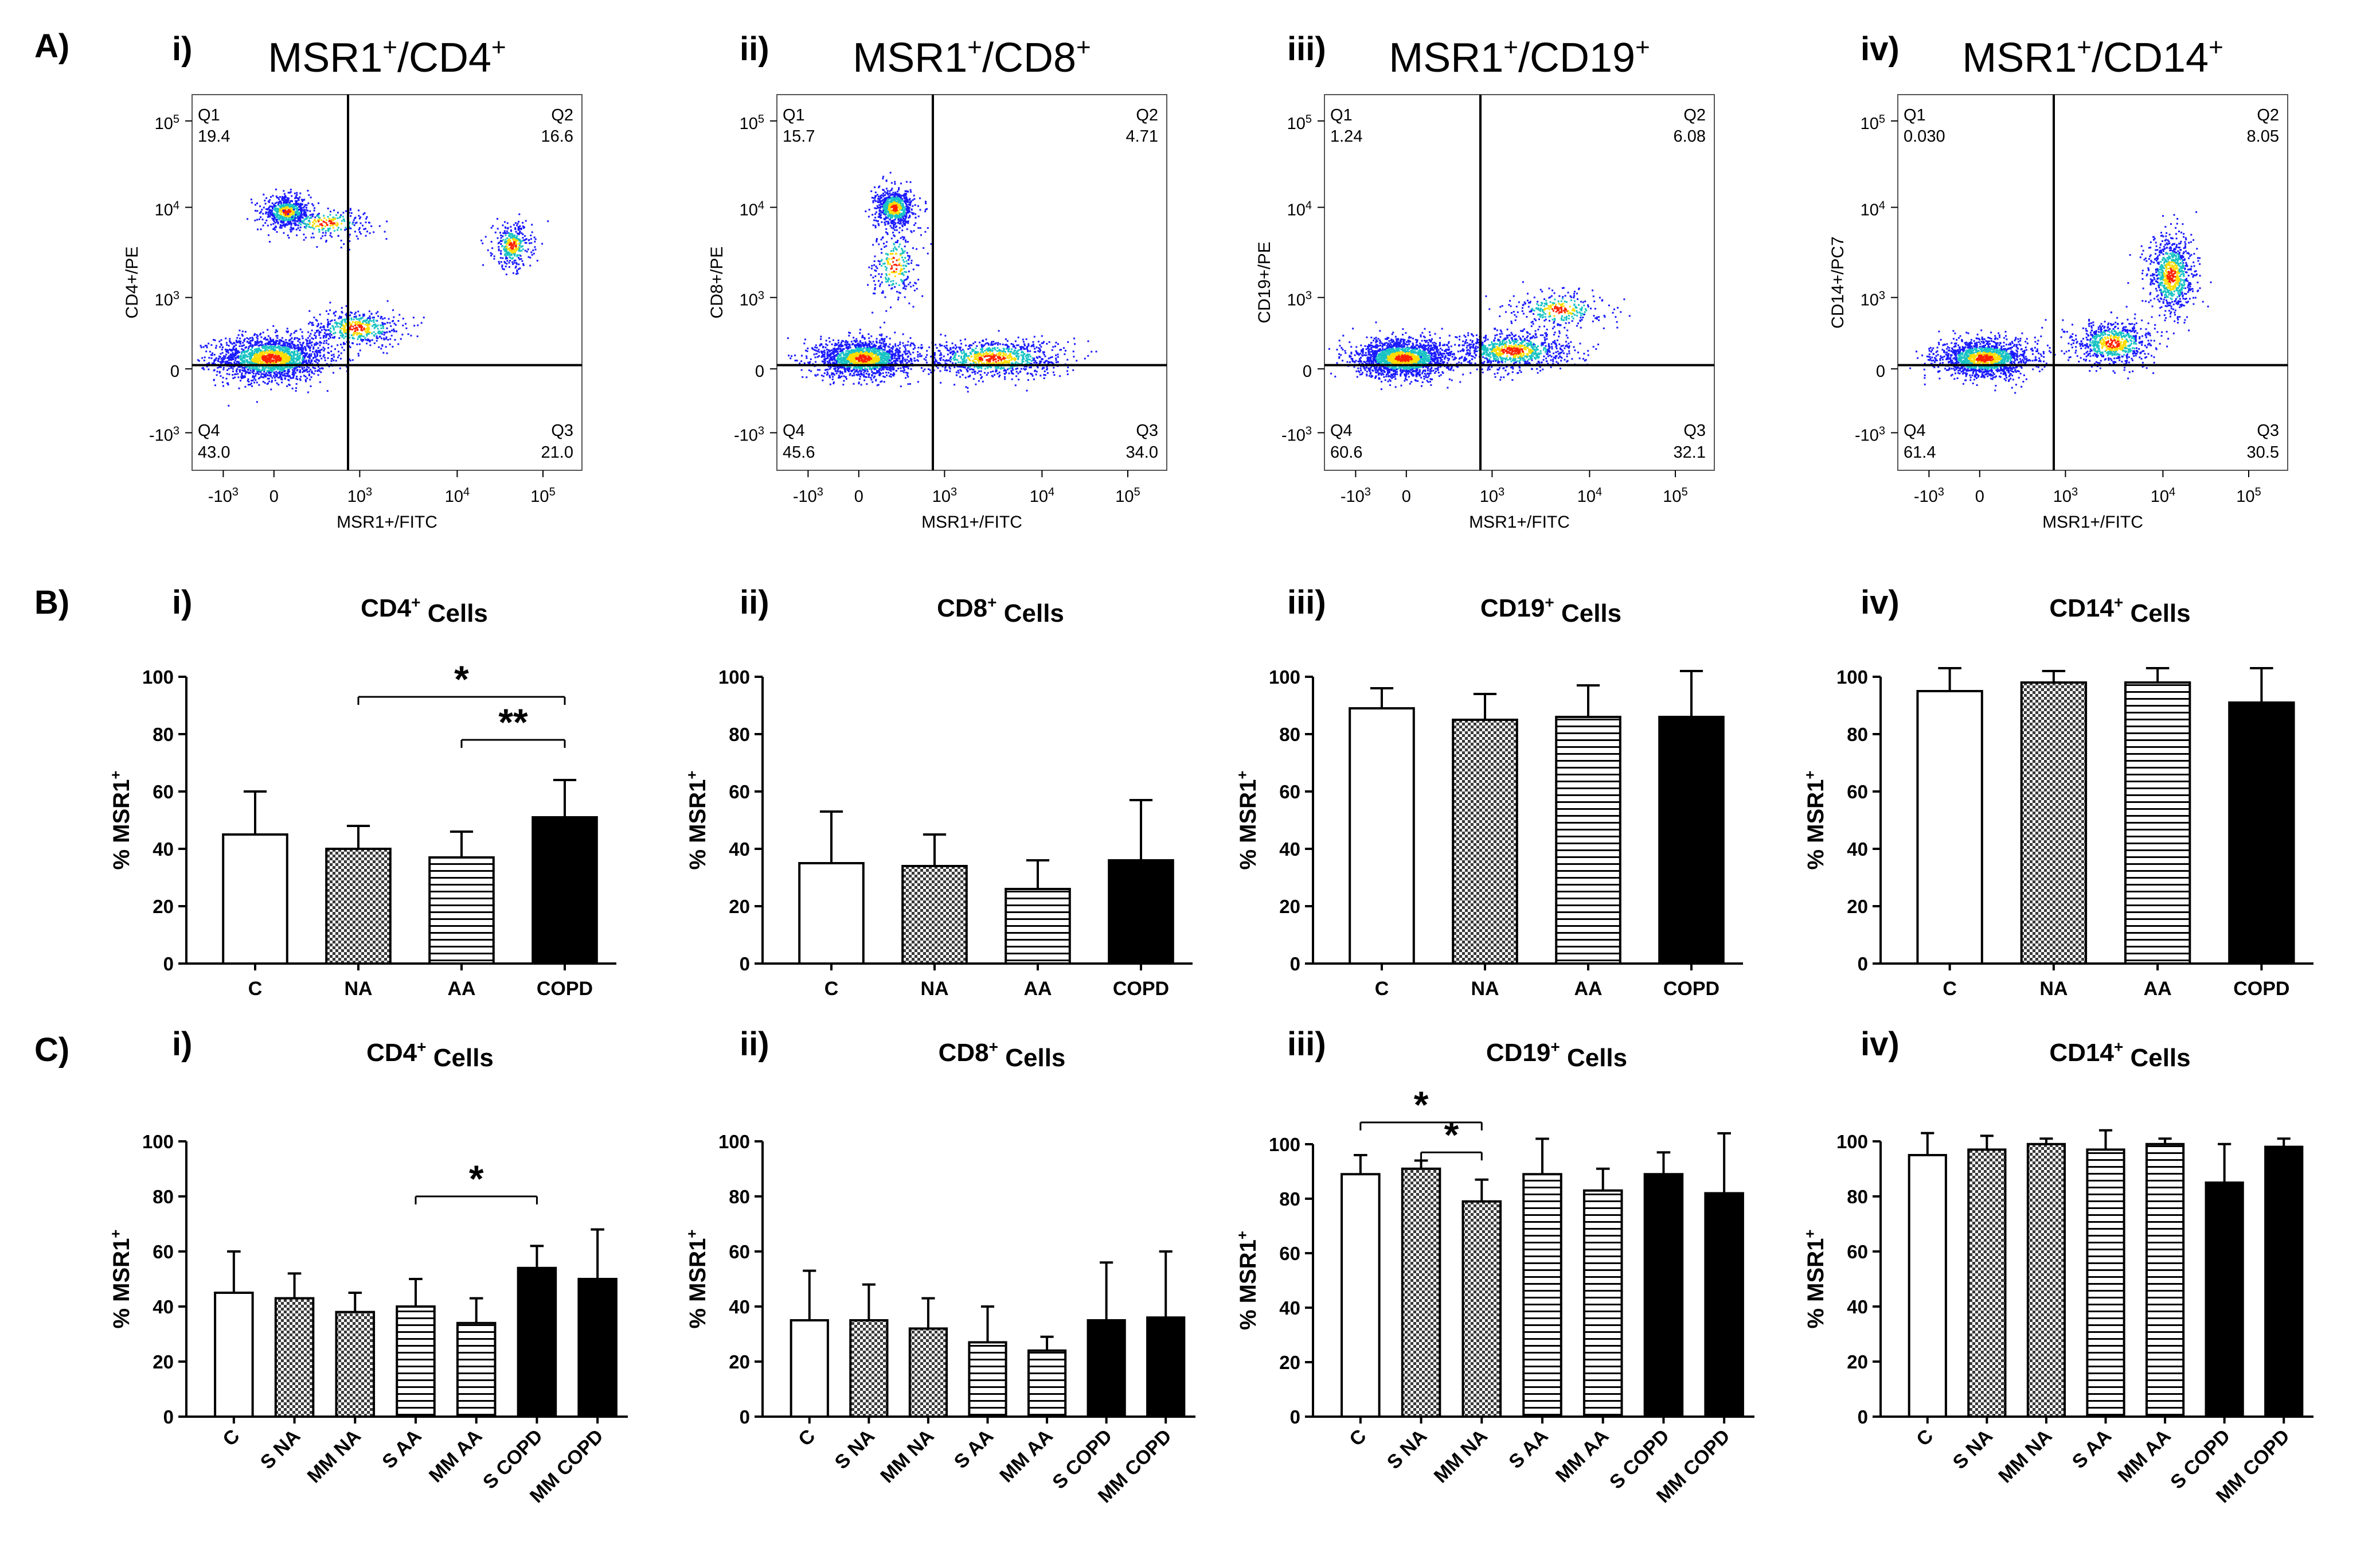  What do you see at coordinates (972, 57) in the screenshot?
I see `flow-title: MSR1+/CD8+` at bounding box center [972, 57].